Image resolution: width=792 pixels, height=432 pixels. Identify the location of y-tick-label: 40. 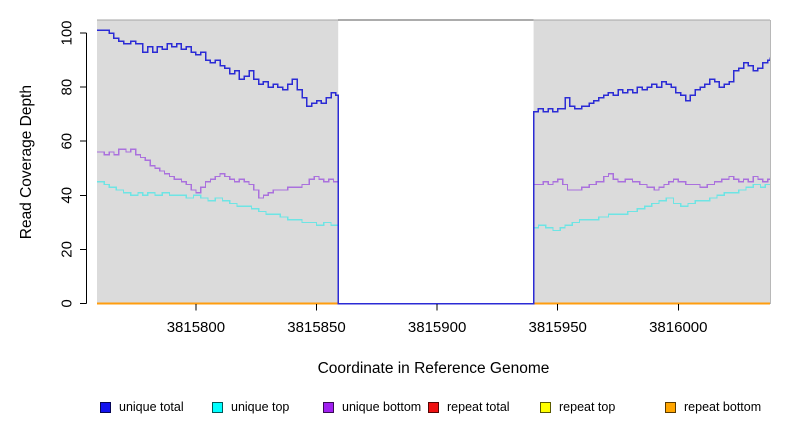
(67, 195).